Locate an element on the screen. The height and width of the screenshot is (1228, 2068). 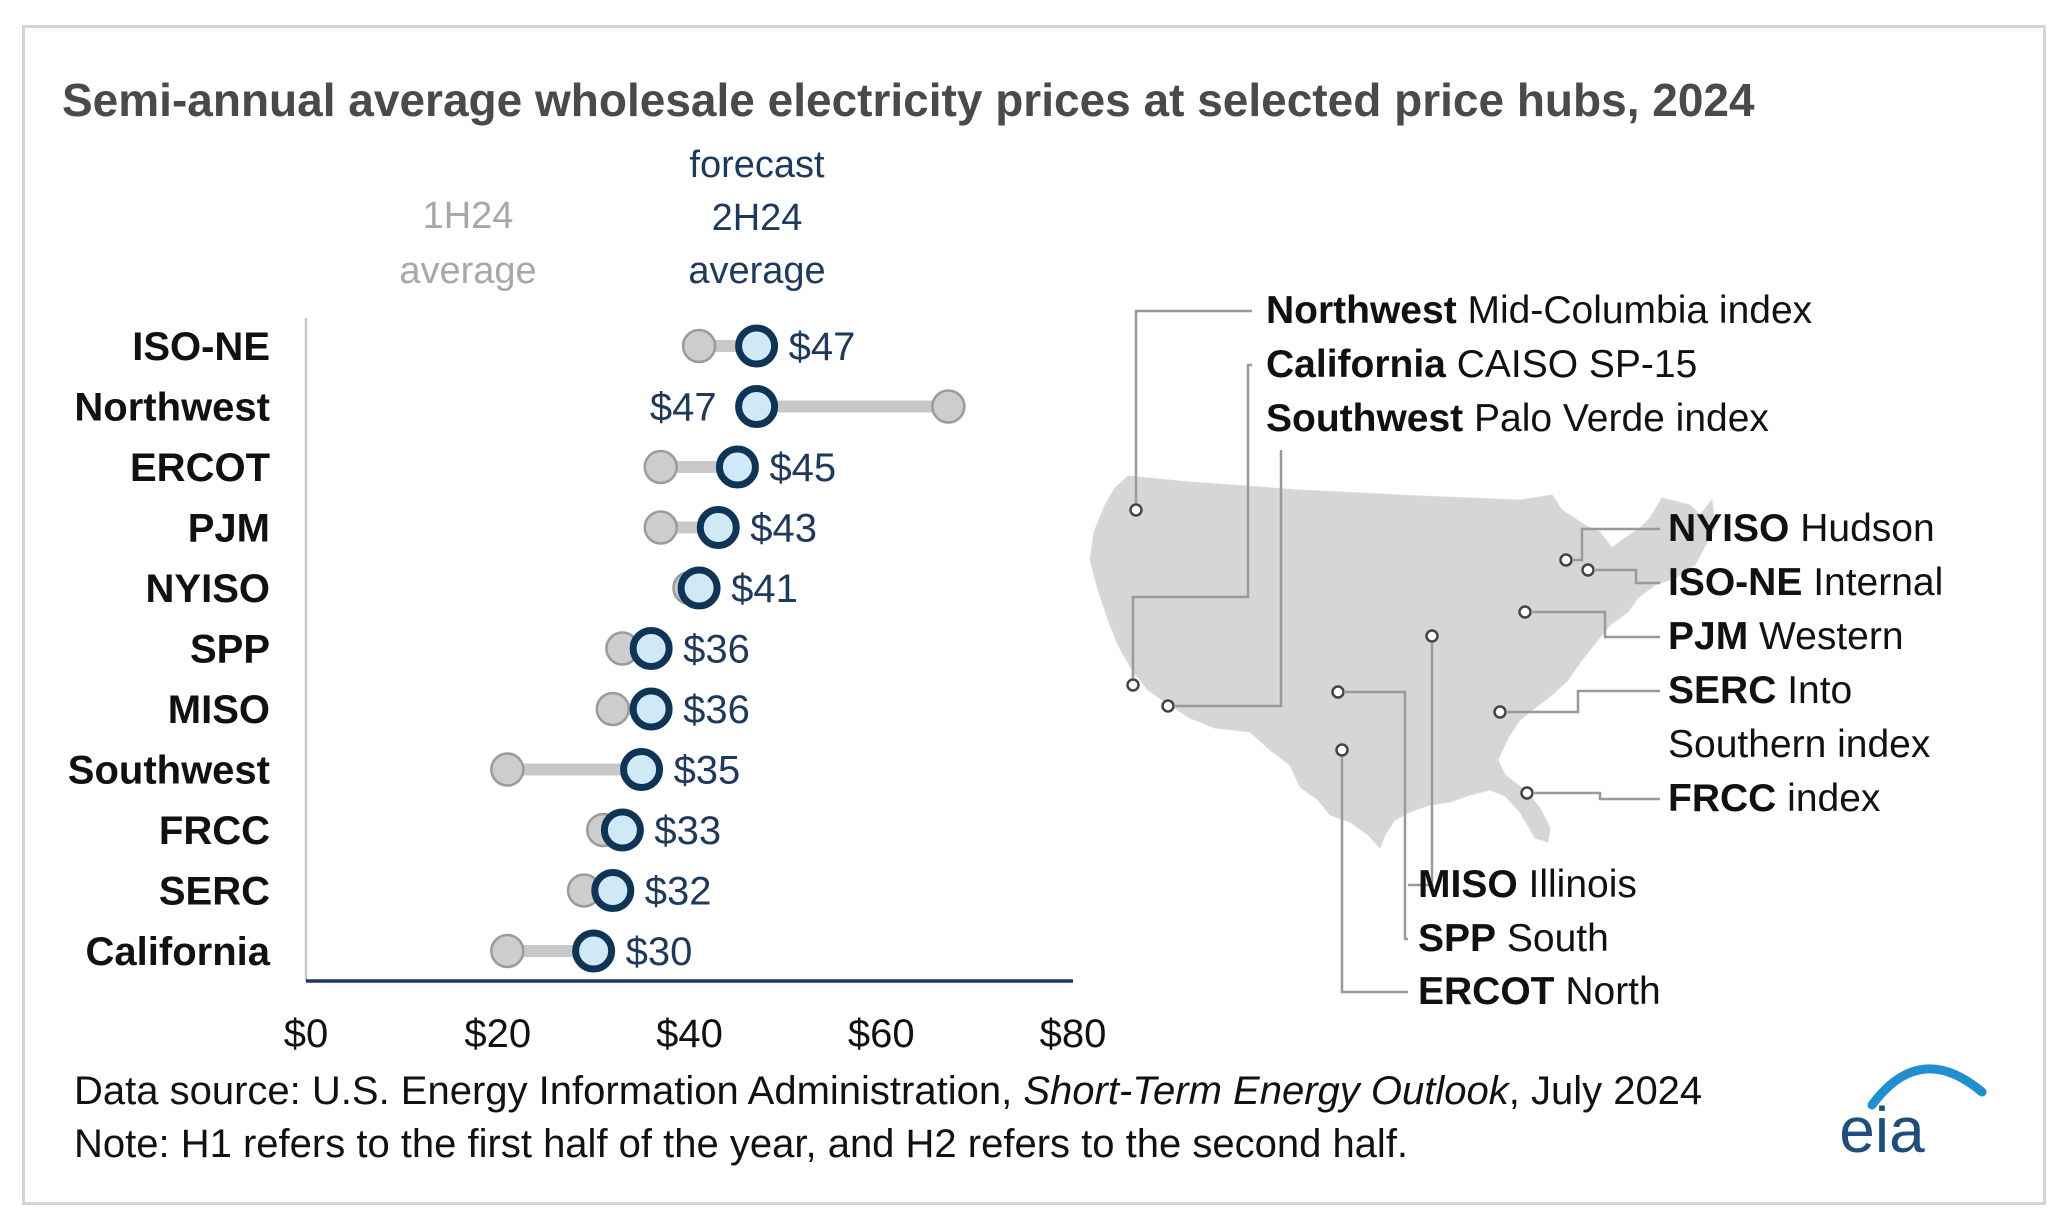
hub-label-nyiso: NYISO Hudson is located at coordinates (1801, 528).